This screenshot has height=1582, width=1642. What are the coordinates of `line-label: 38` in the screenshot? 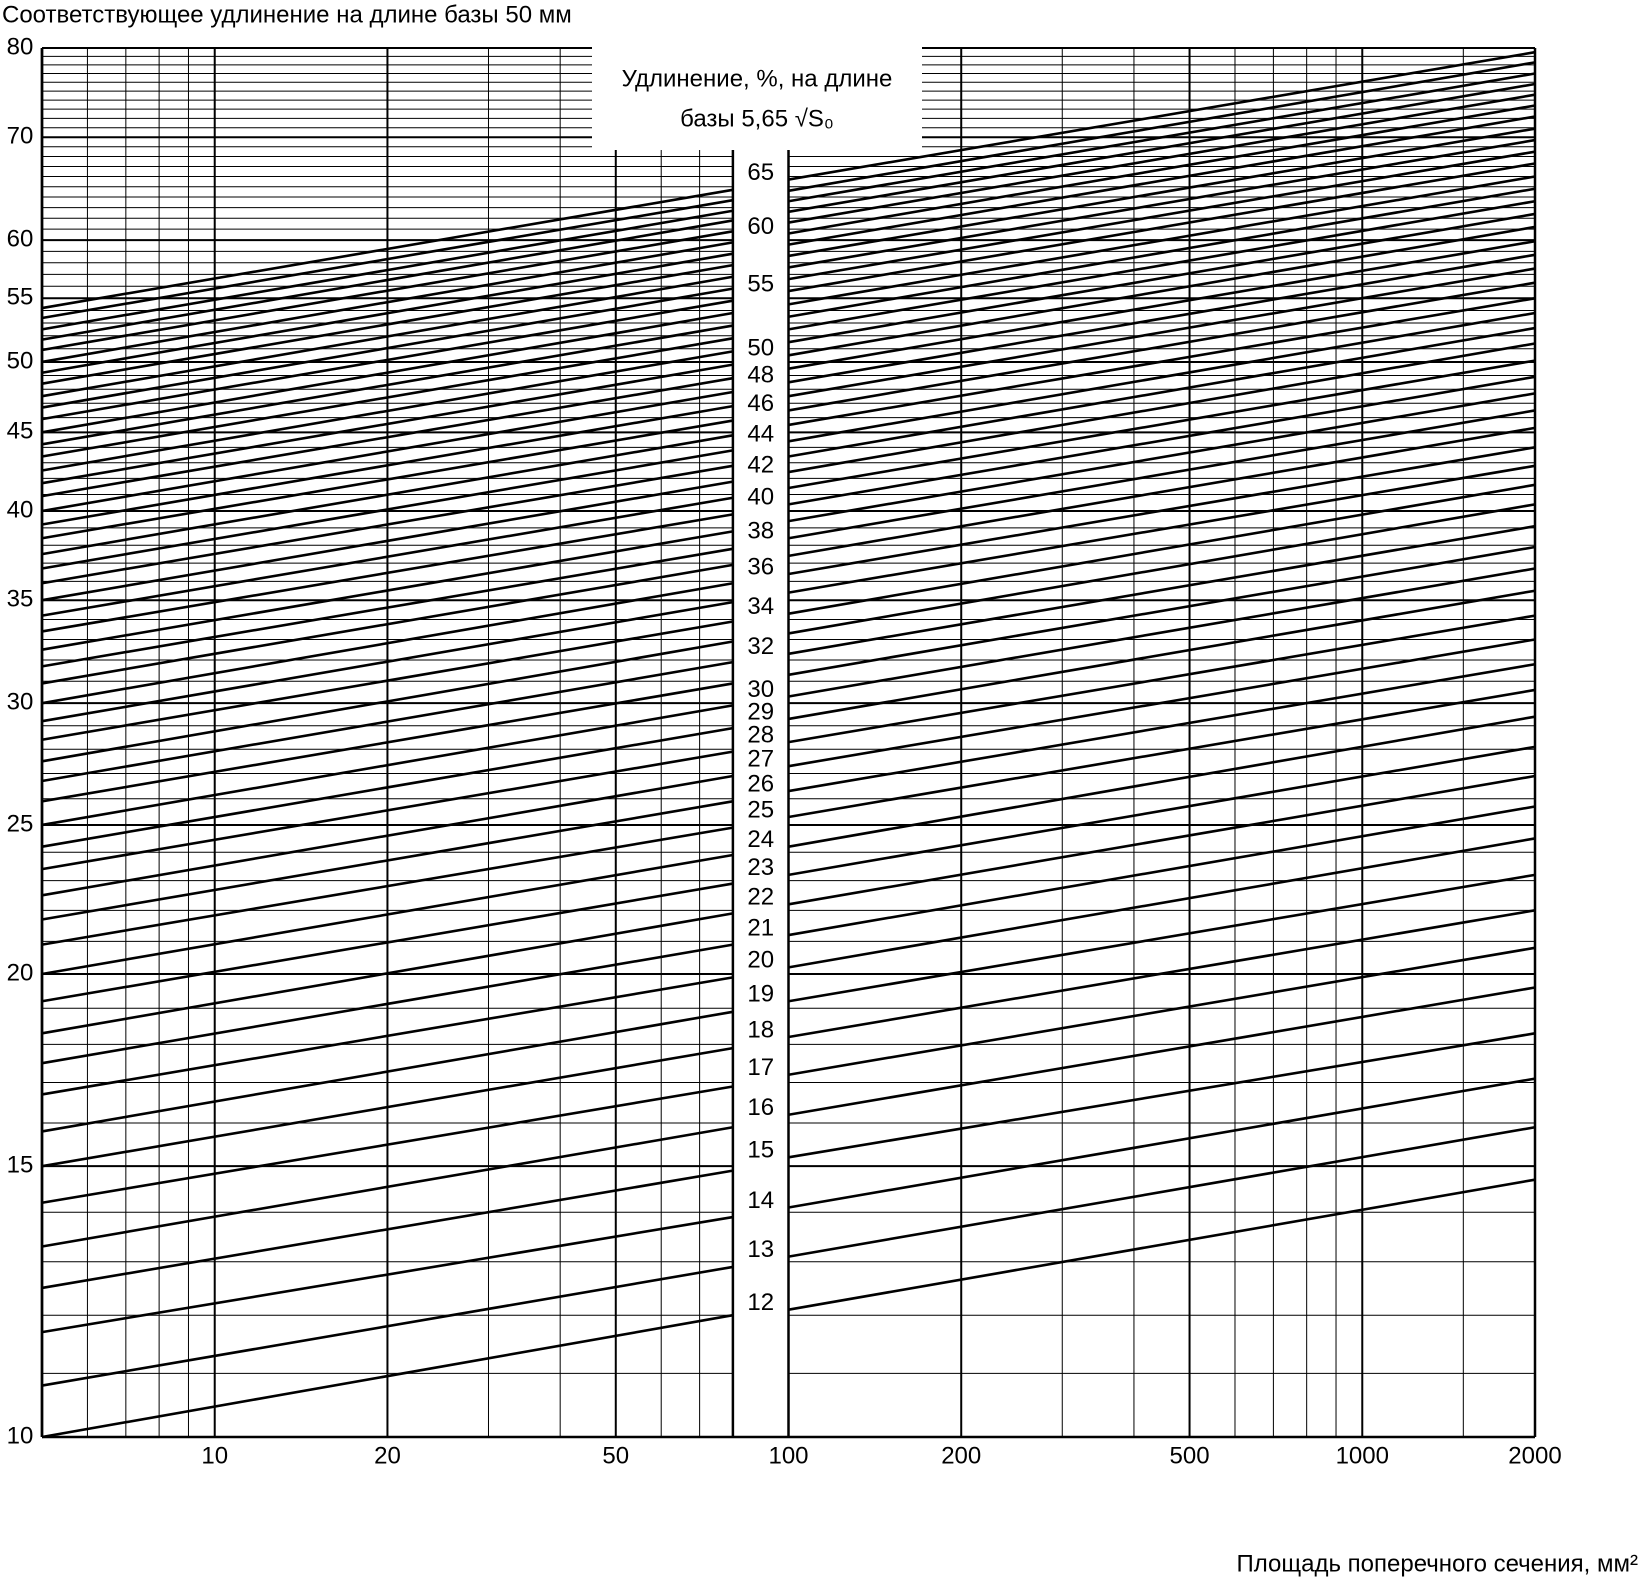 It's located at (760, 531).